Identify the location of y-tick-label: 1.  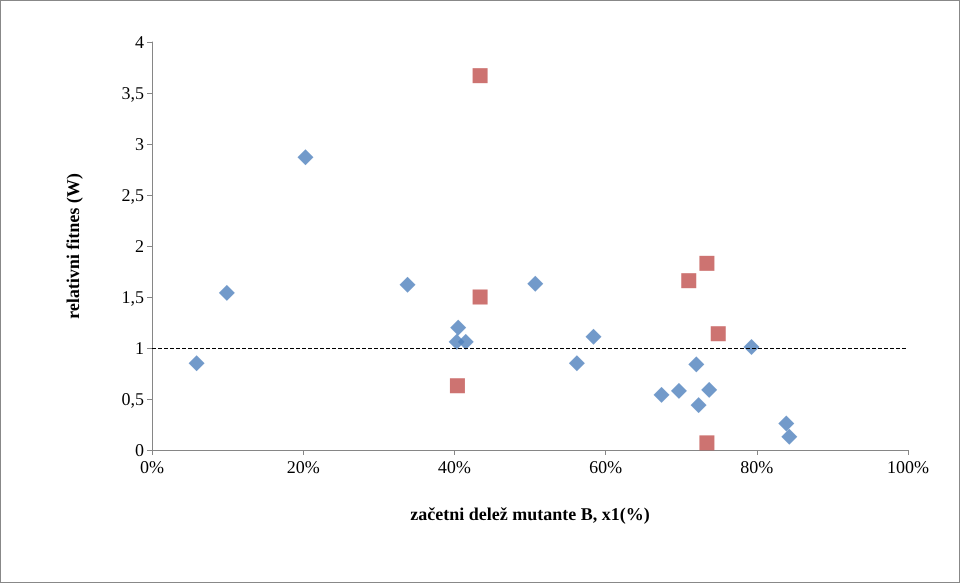
(139, 348).